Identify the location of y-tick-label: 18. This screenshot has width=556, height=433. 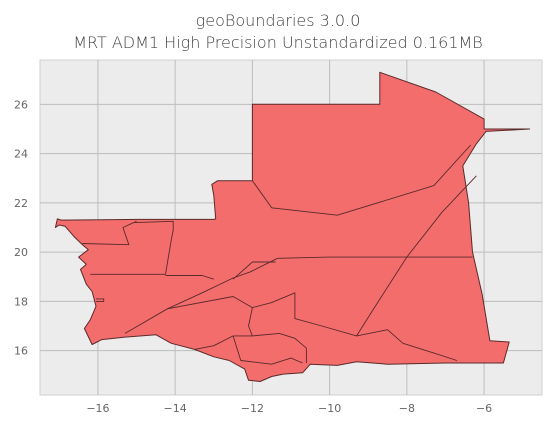
(21, 301).